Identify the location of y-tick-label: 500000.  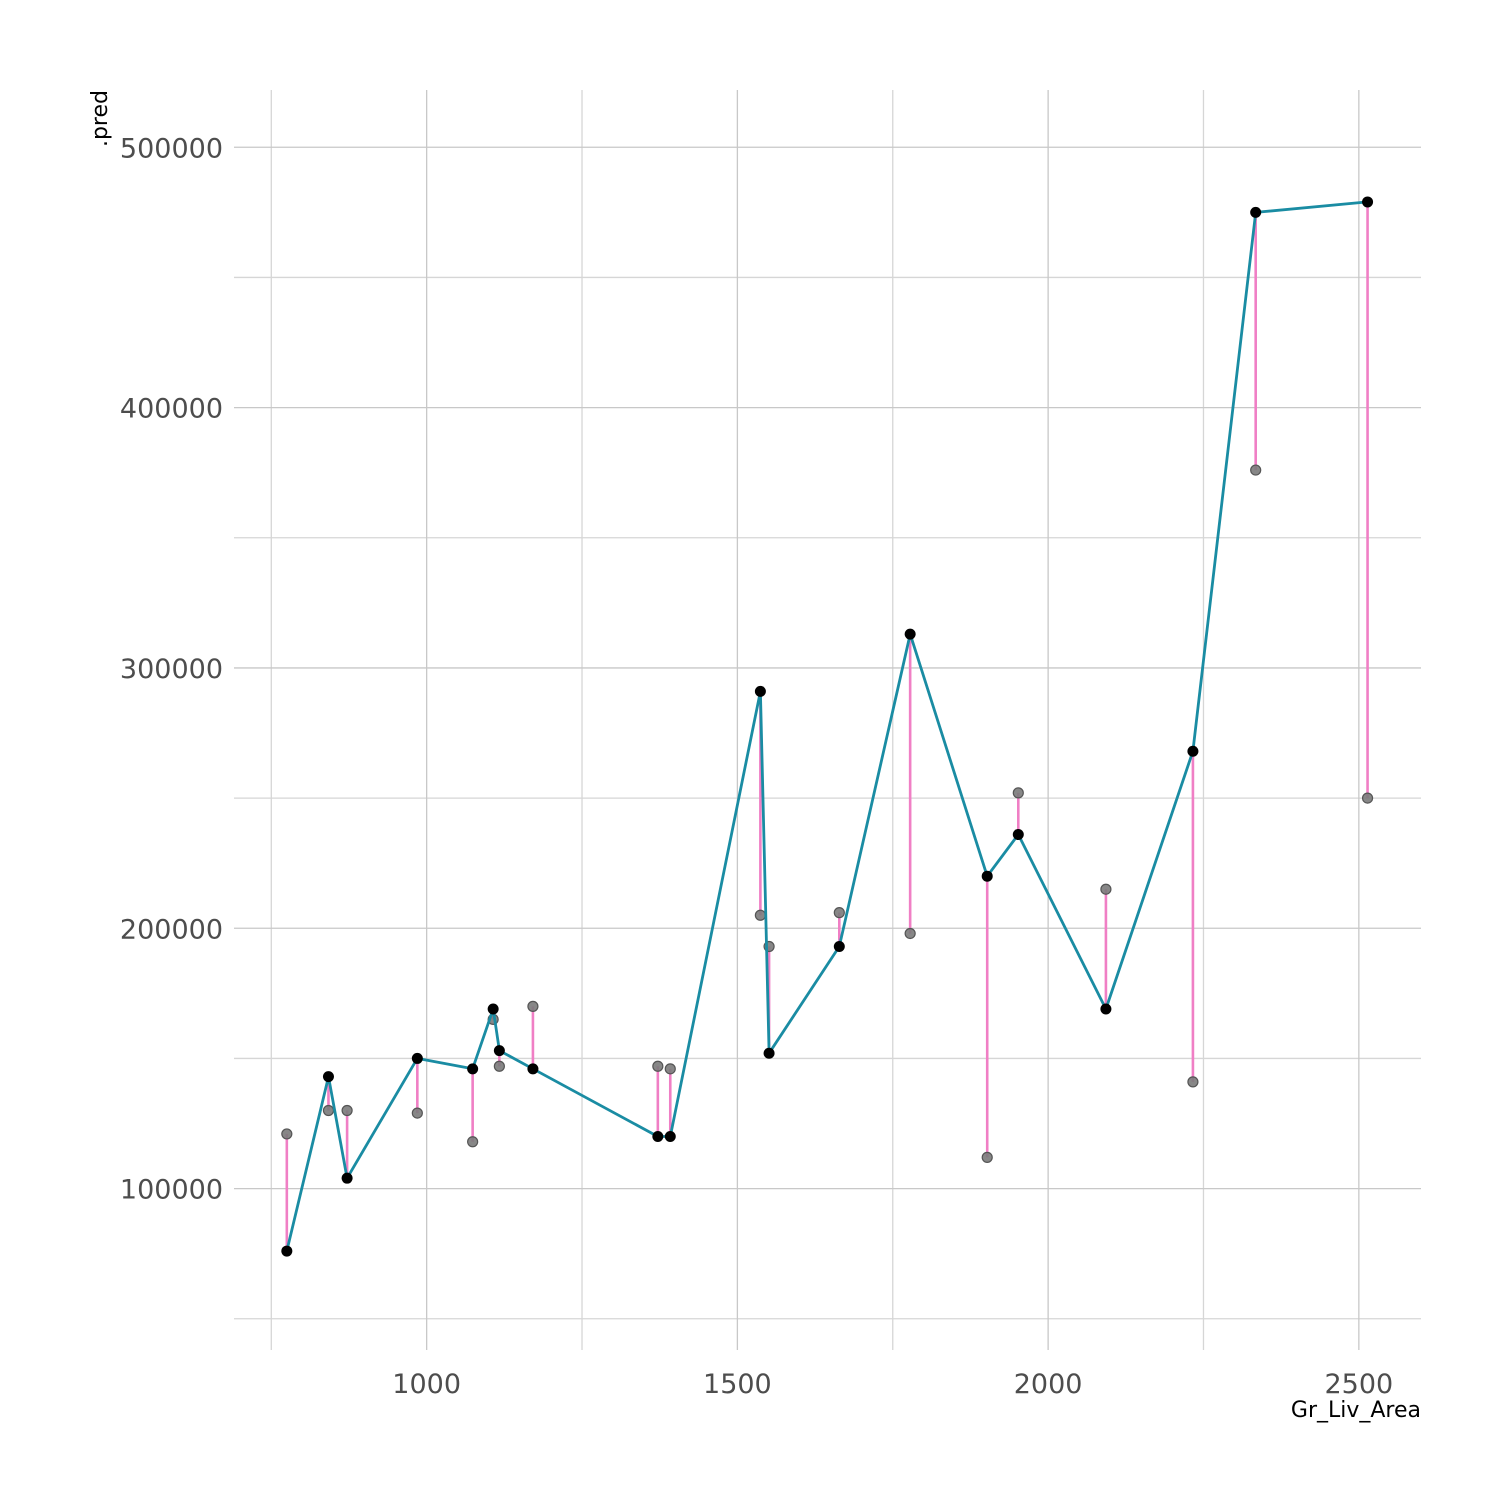
(171, 148).